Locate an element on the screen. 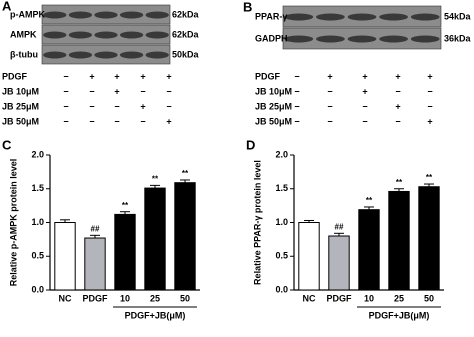 Image resolution: width=474 pixels, height=337 pixels. blot-size: 50kDa is located at coordinates (186, 54).